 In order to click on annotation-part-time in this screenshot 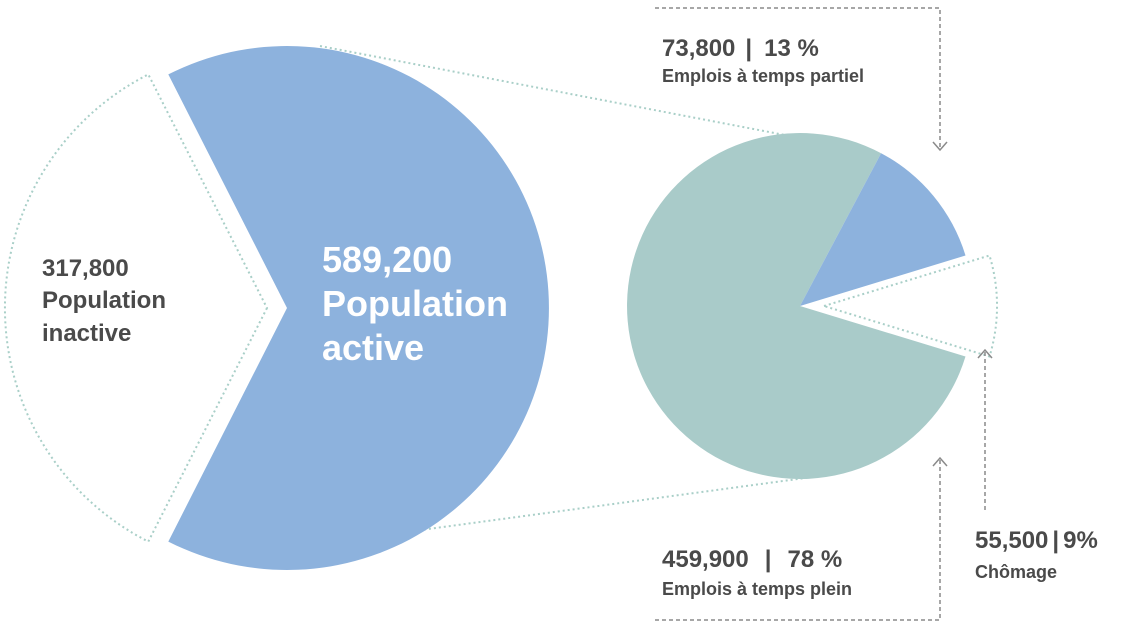, I will do `click(801, 79)`.